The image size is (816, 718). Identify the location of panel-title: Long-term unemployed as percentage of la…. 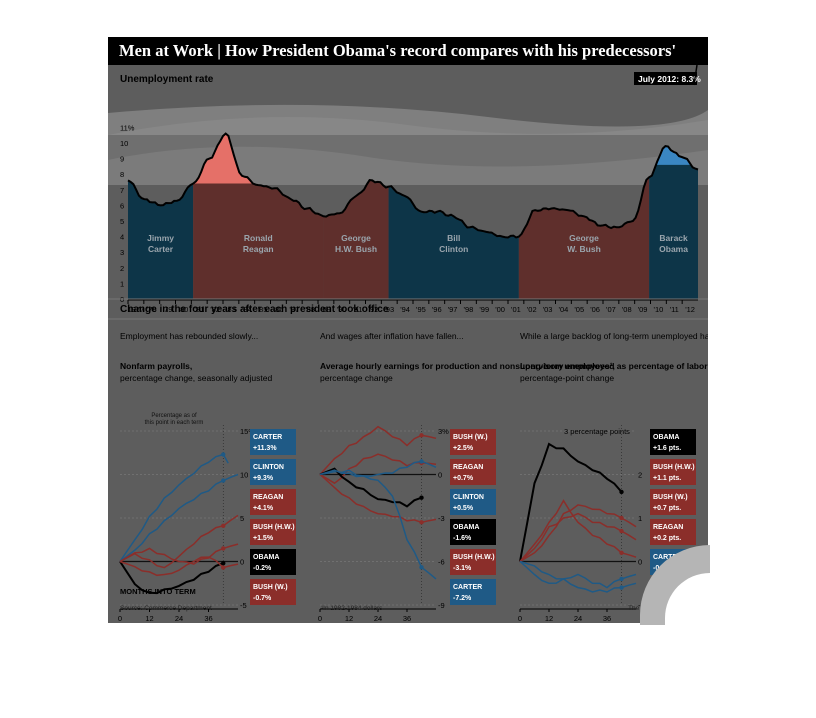
(614, 366).